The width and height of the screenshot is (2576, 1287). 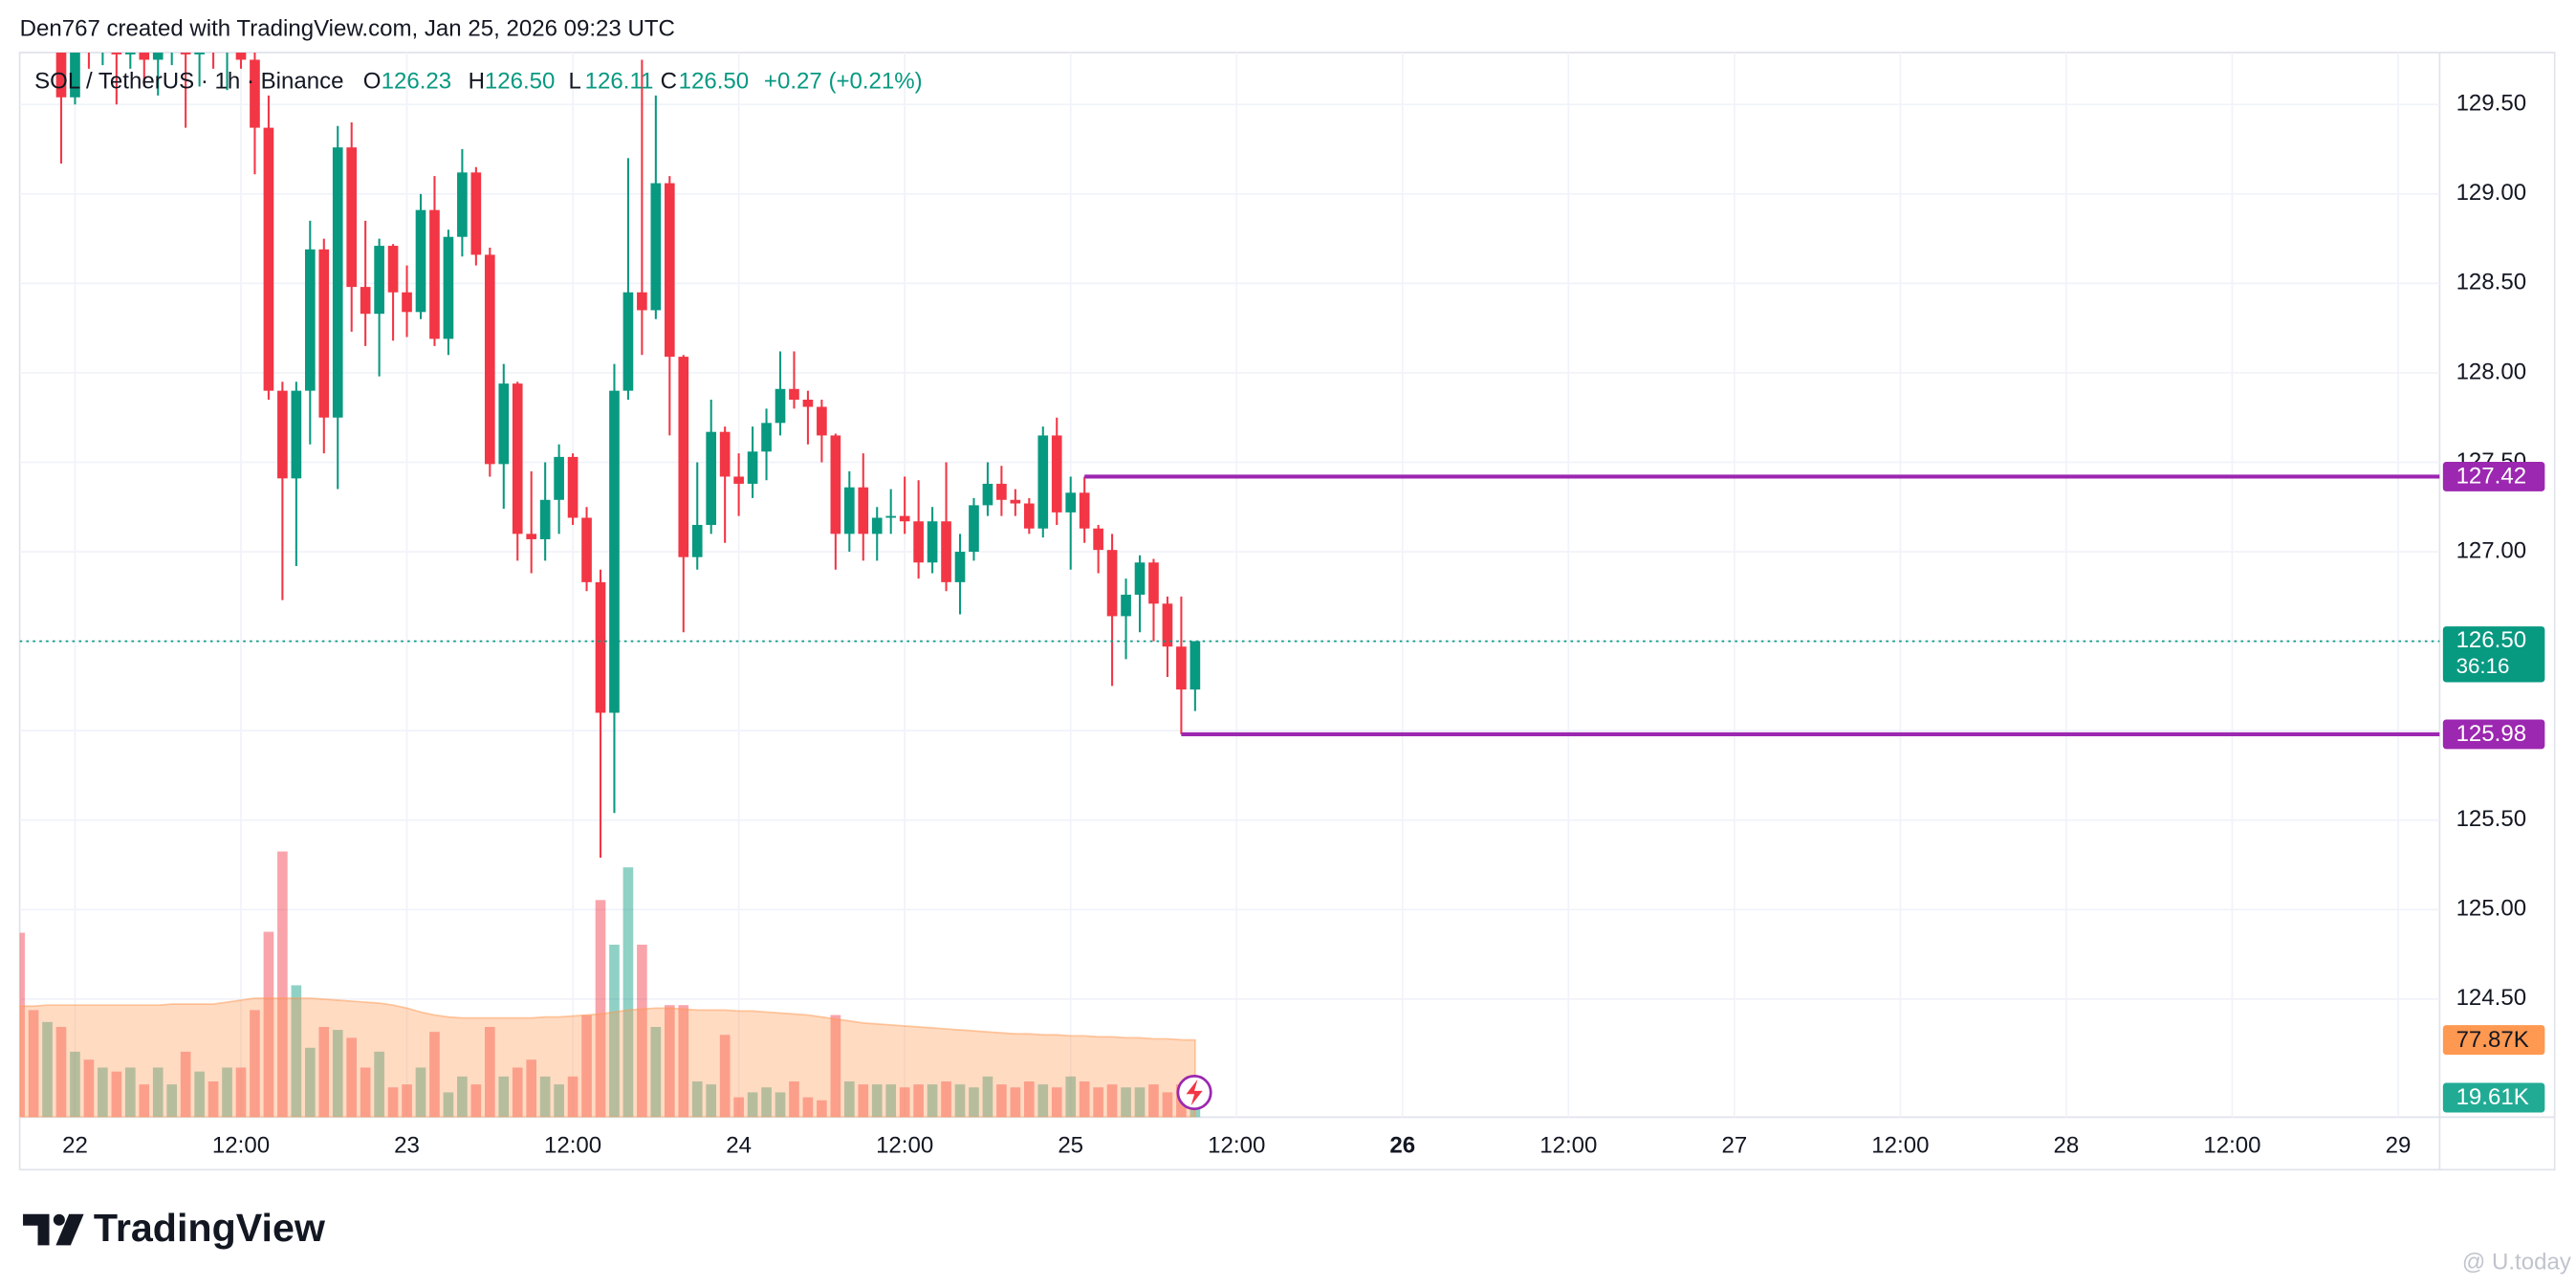 I want to click on y-tick-label: 125.00, so click(x=2491, y=909).